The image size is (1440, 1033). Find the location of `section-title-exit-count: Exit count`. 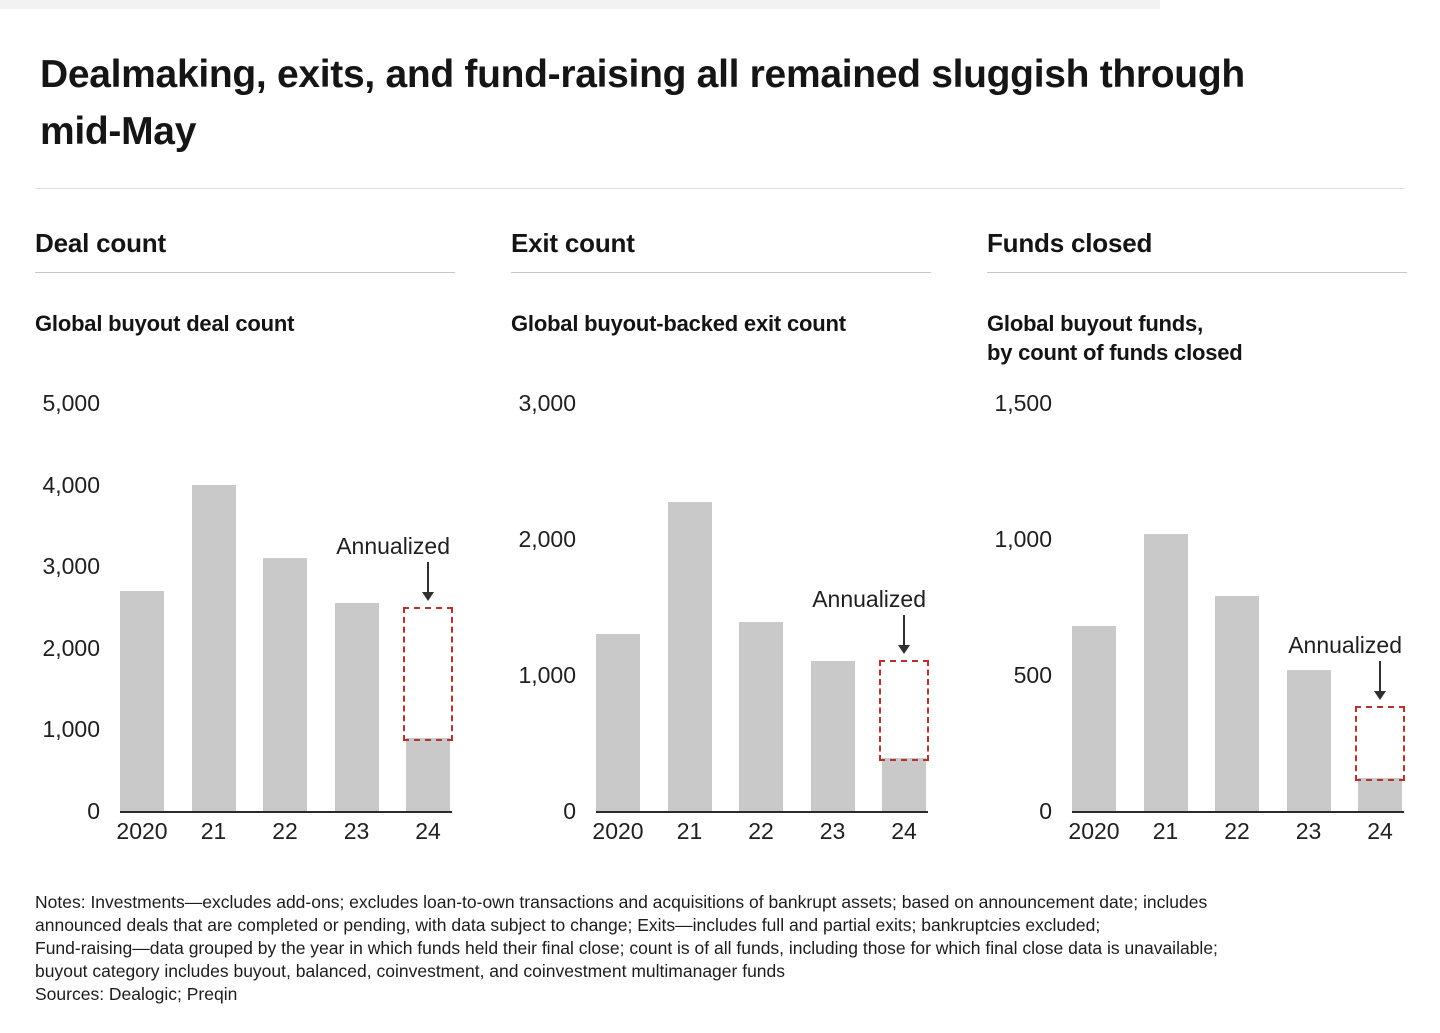

section-title-exit-count: Exit count is located at coordinates (721, 250).